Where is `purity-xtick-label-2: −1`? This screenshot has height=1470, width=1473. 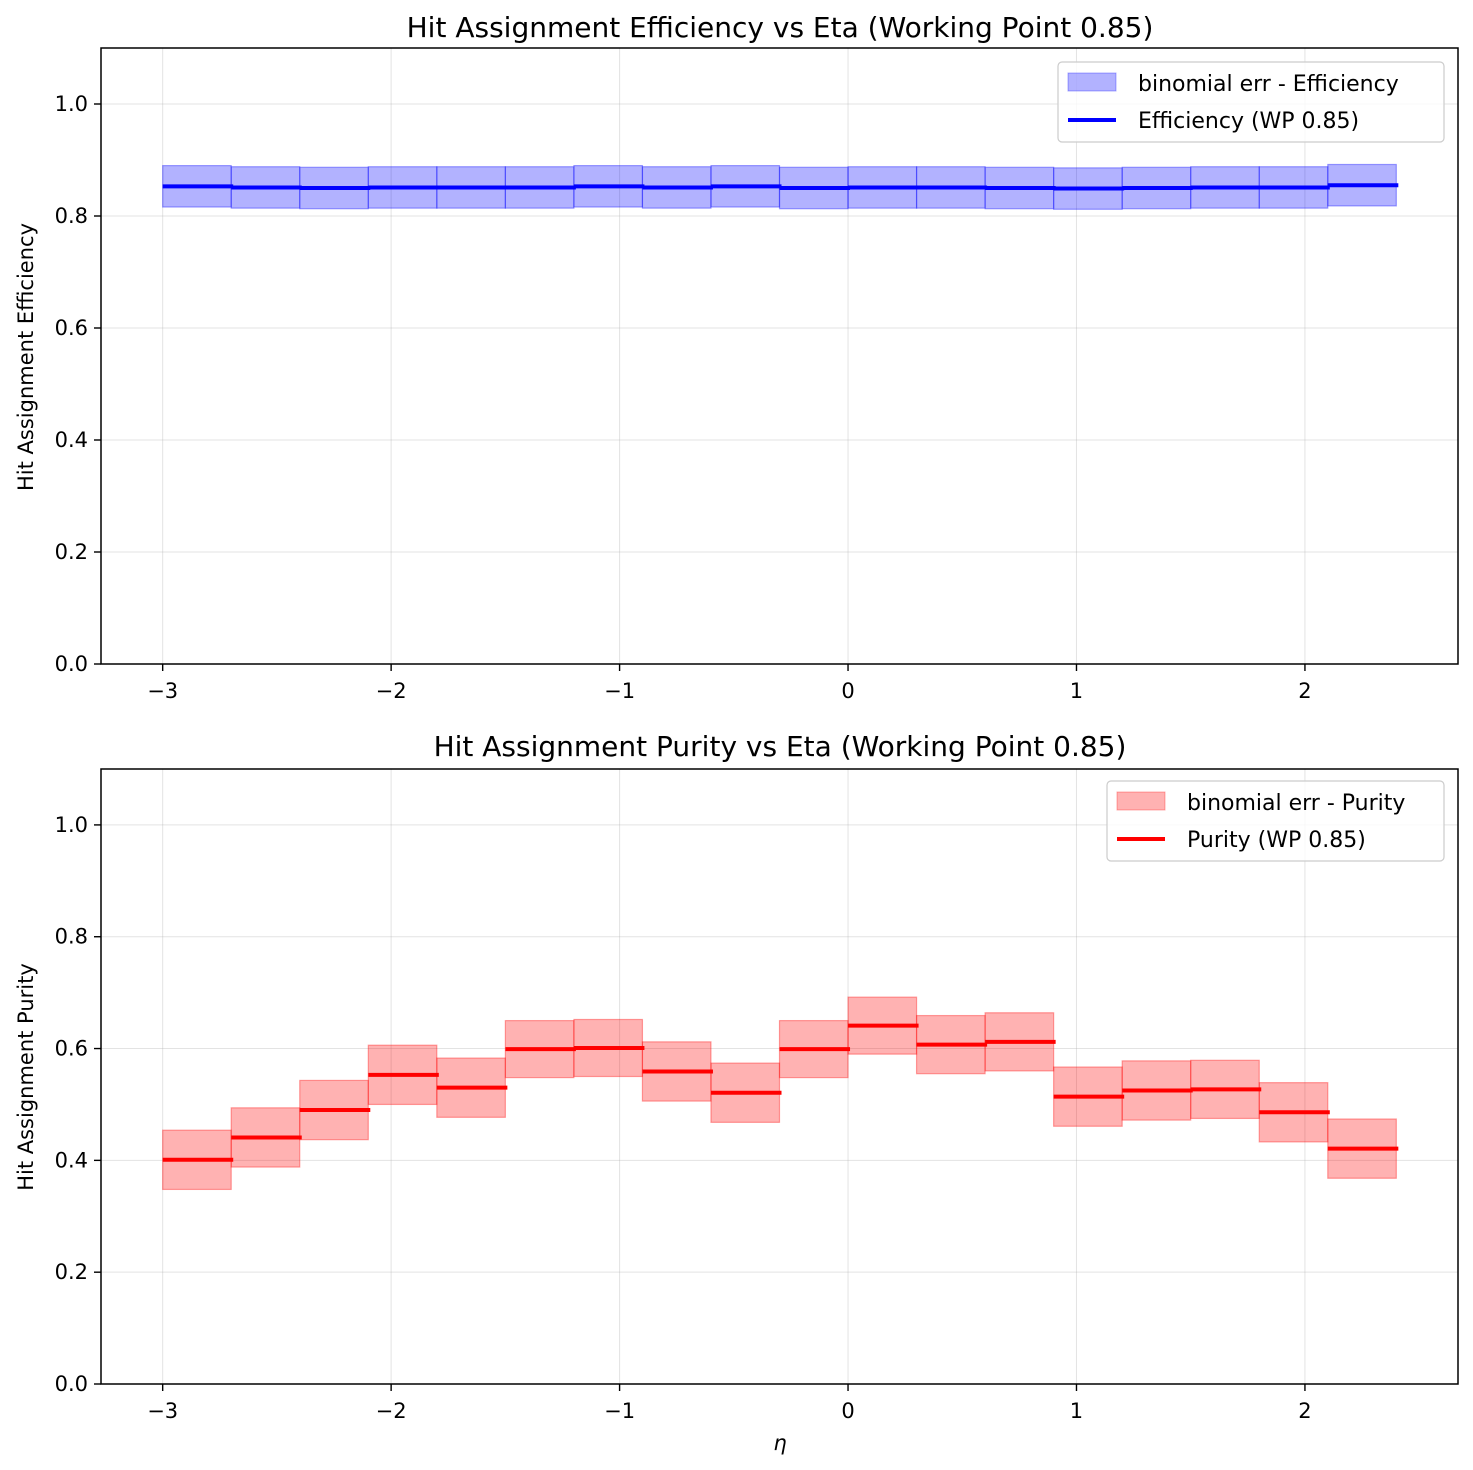 purity-xtick-label-2: −1 is located at coordinates (619, 1411).